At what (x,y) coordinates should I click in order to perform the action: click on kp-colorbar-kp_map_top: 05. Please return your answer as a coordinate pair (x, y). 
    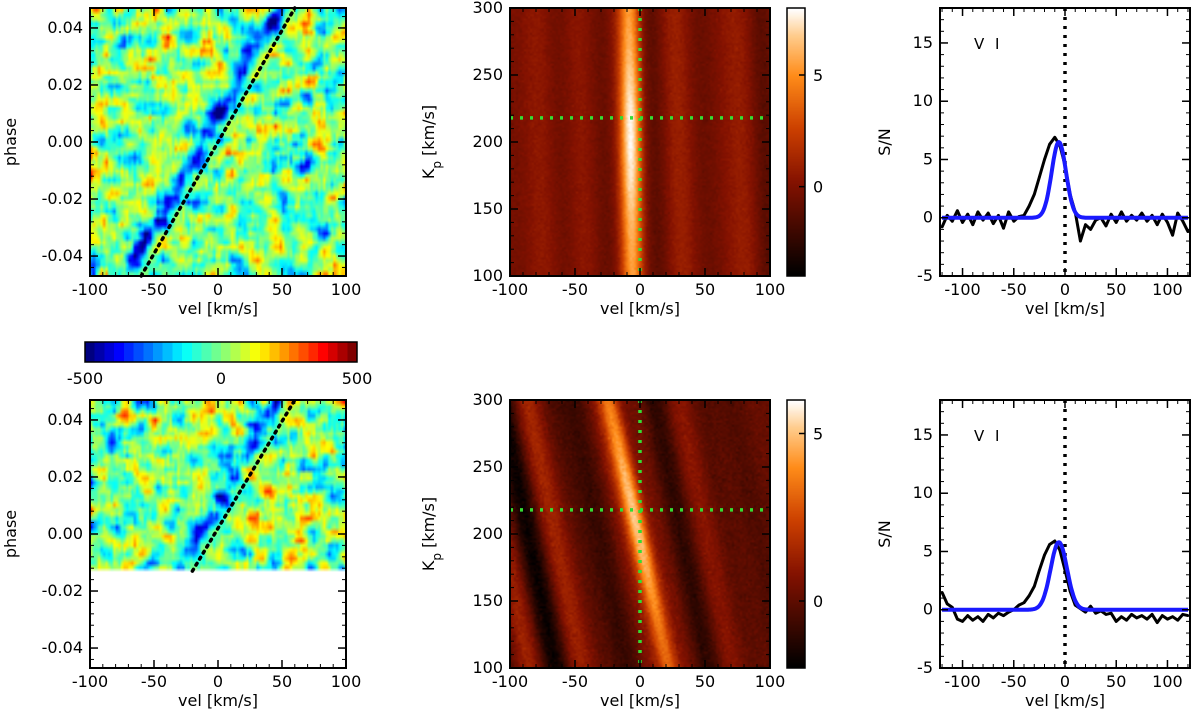
    Looking at the image, I should click on (804, 142).